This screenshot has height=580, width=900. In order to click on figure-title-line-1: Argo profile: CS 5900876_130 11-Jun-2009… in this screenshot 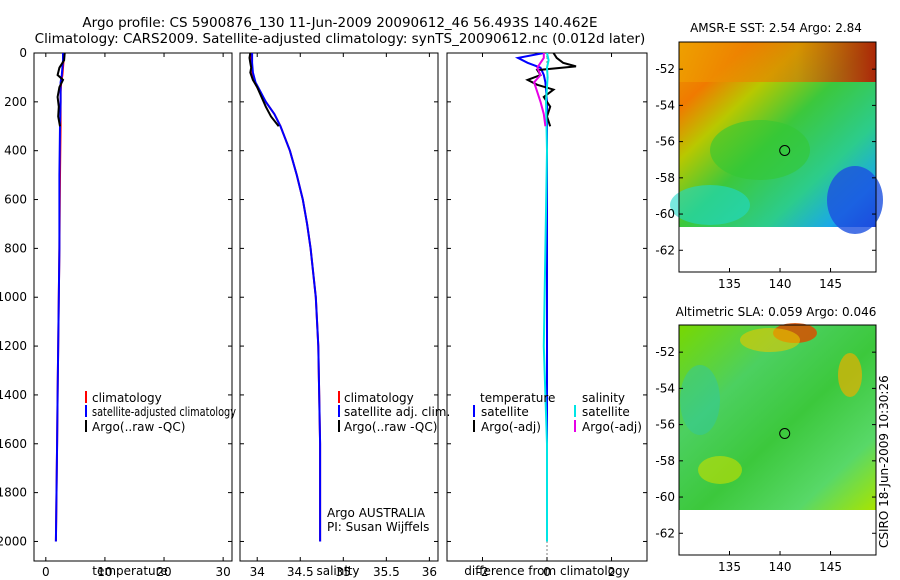, I will do `click(339, 23)`.